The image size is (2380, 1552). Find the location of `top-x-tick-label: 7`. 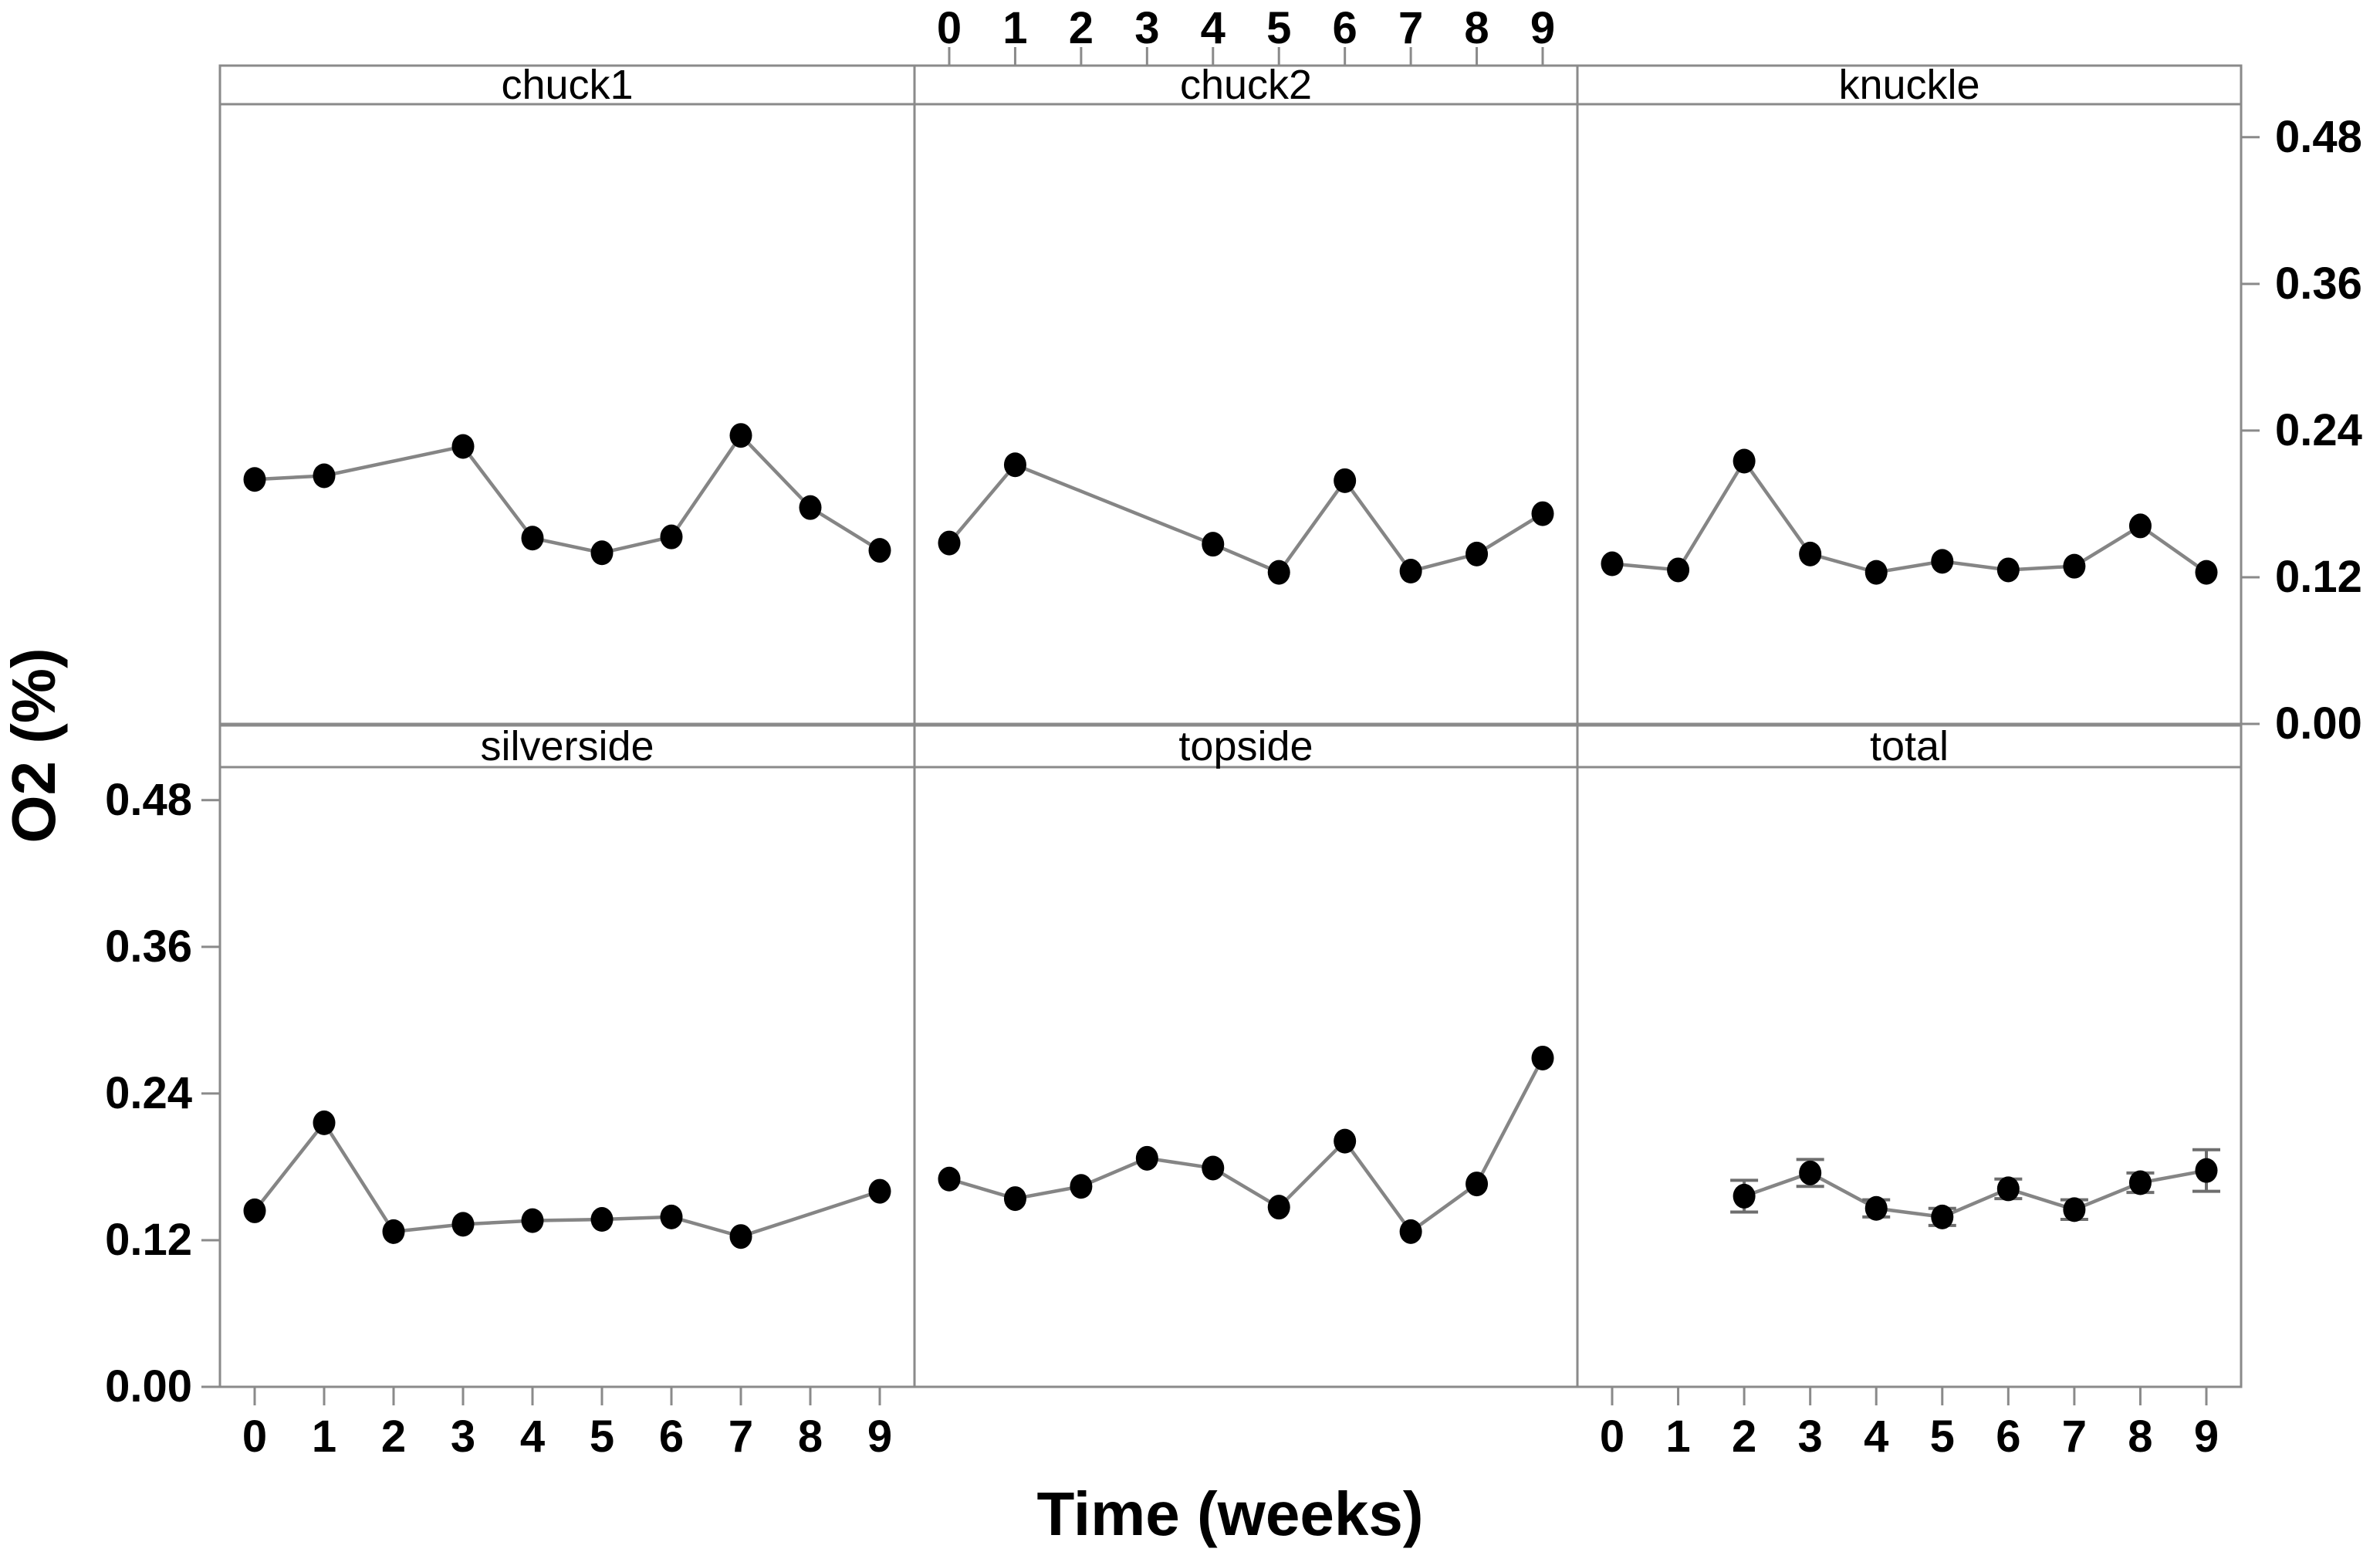

top-x-tick-label: 7 is located at coordinates (1411, 28).